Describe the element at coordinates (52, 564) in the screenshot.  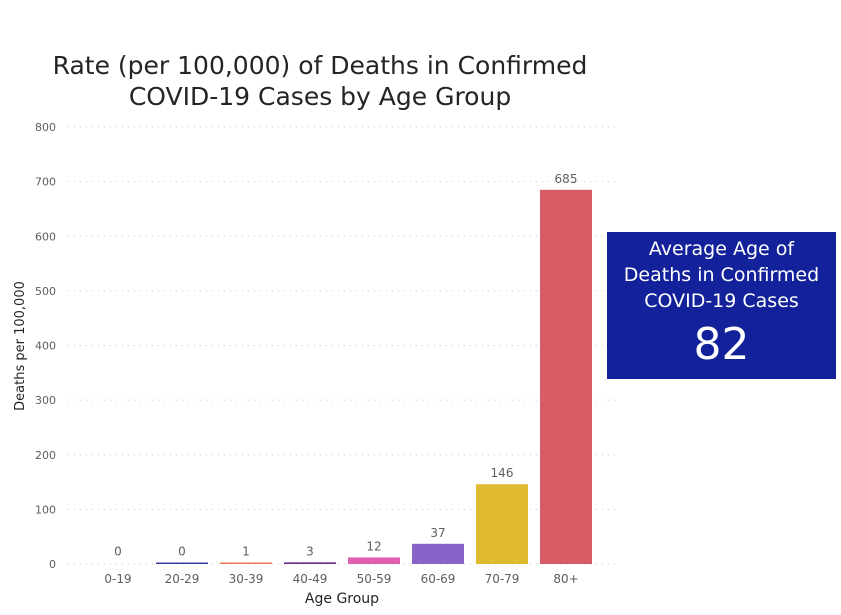
I see `y-tick-label: 0` at that location.